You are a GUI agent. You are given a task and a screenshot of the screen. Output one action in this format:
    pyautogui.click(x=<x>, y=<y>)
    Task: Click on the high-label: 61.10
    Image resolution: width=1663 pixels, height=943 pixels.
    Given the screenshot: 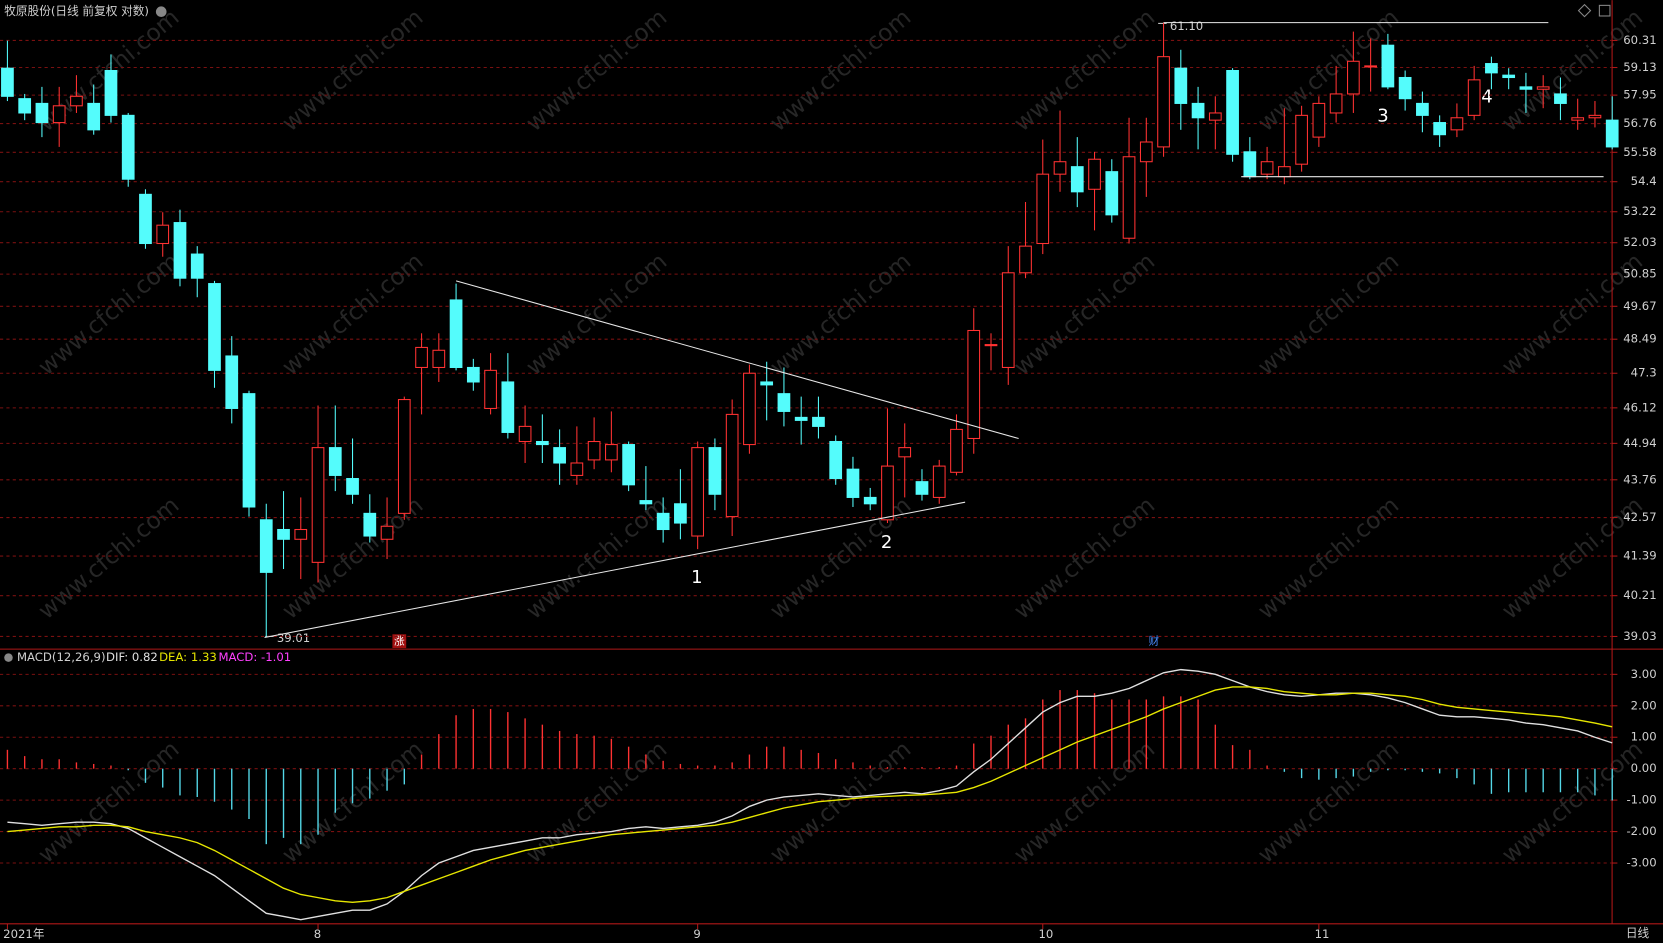 What is the action you would take?
    pyautogui.click(x=1186, y=26)
    